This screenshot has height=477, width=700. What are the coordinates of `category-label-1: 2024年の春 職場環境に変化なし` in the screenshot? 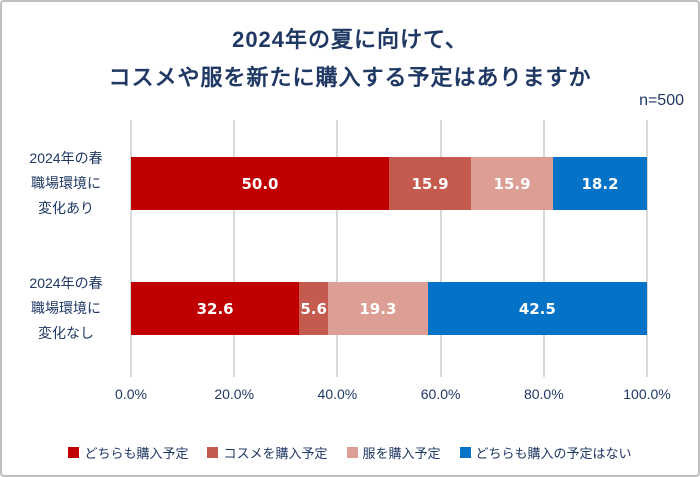 It's located at (66, 308).